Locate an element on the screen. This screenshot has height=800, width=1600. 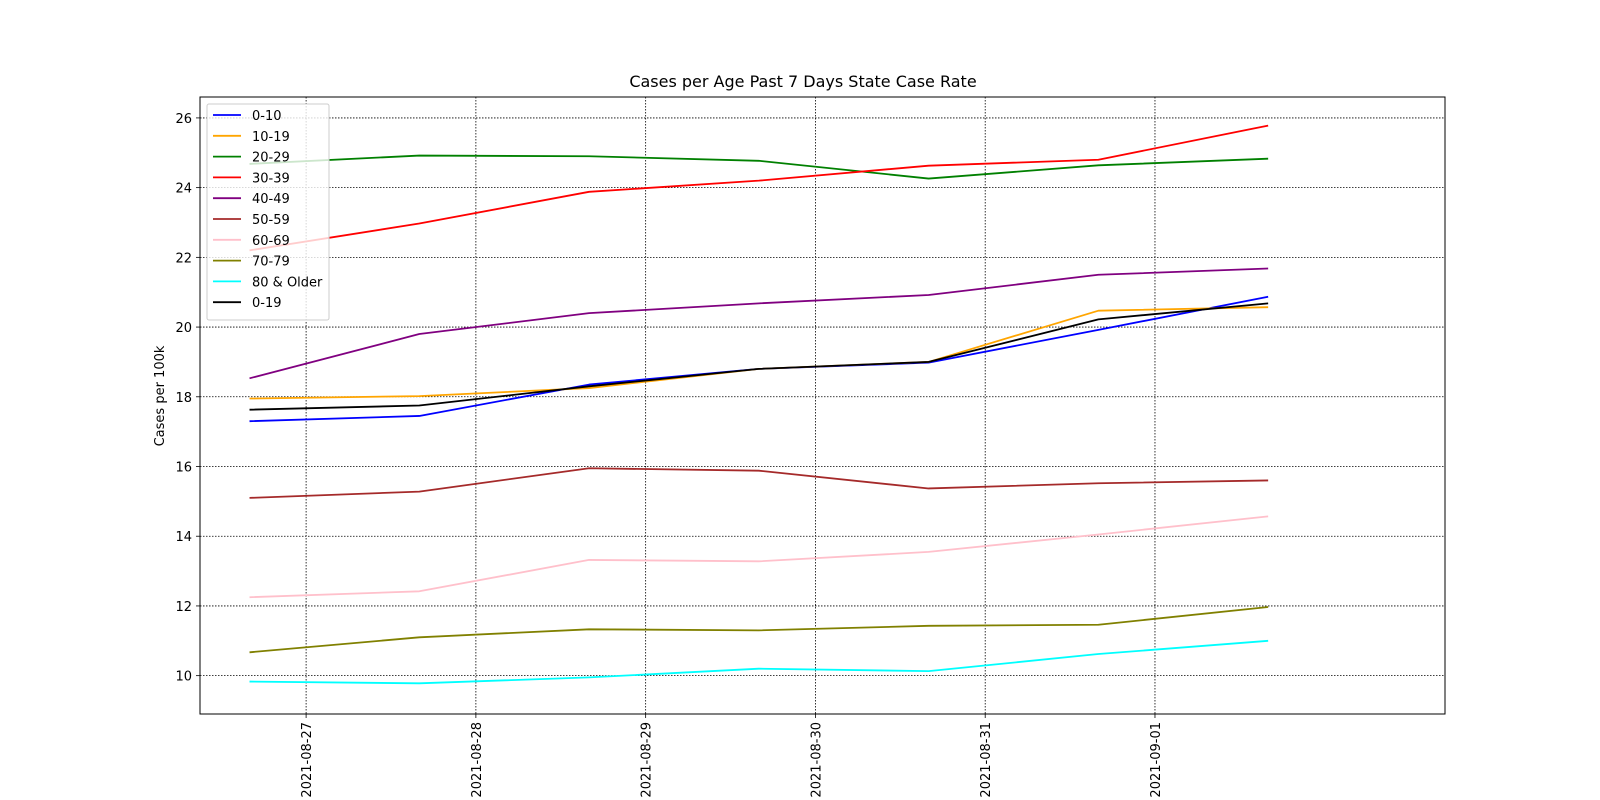
y-tick-label: 18 is located at coordinates (183, 398).